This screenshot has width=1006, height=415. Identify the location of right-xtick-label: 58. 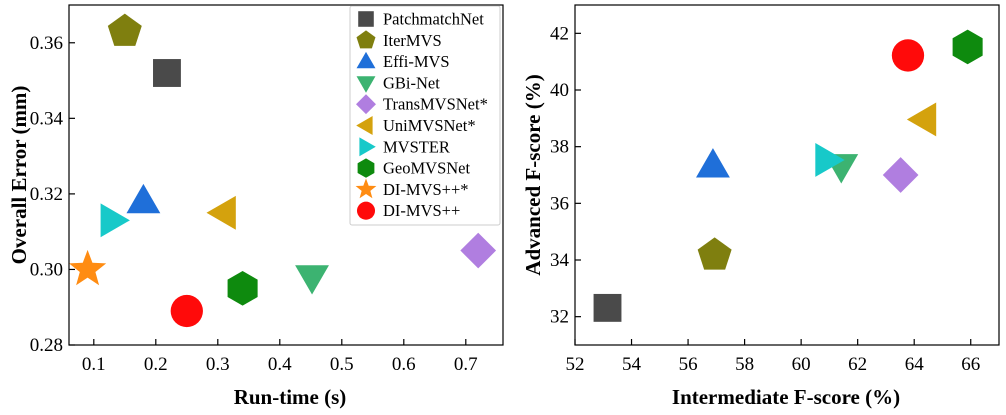
(744, 364).